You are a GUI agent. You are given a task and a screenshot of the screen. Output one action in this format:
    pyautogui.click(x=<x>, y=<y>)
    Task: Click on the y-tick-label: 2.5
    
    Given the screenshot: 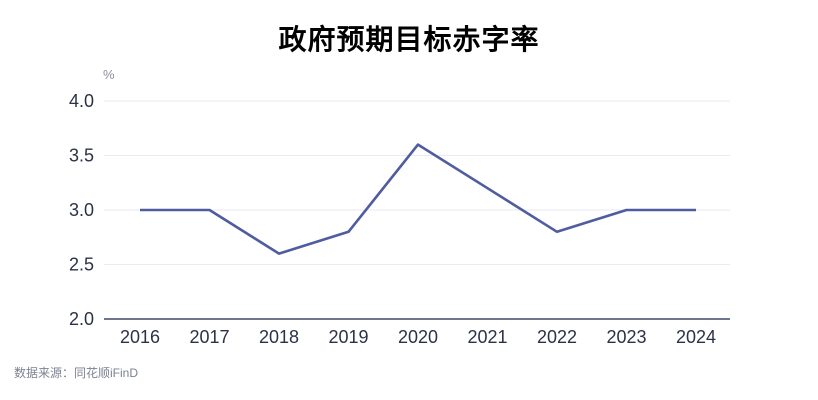 What is the action you would take?
    pyautogui.click(x=81, y=265)
    